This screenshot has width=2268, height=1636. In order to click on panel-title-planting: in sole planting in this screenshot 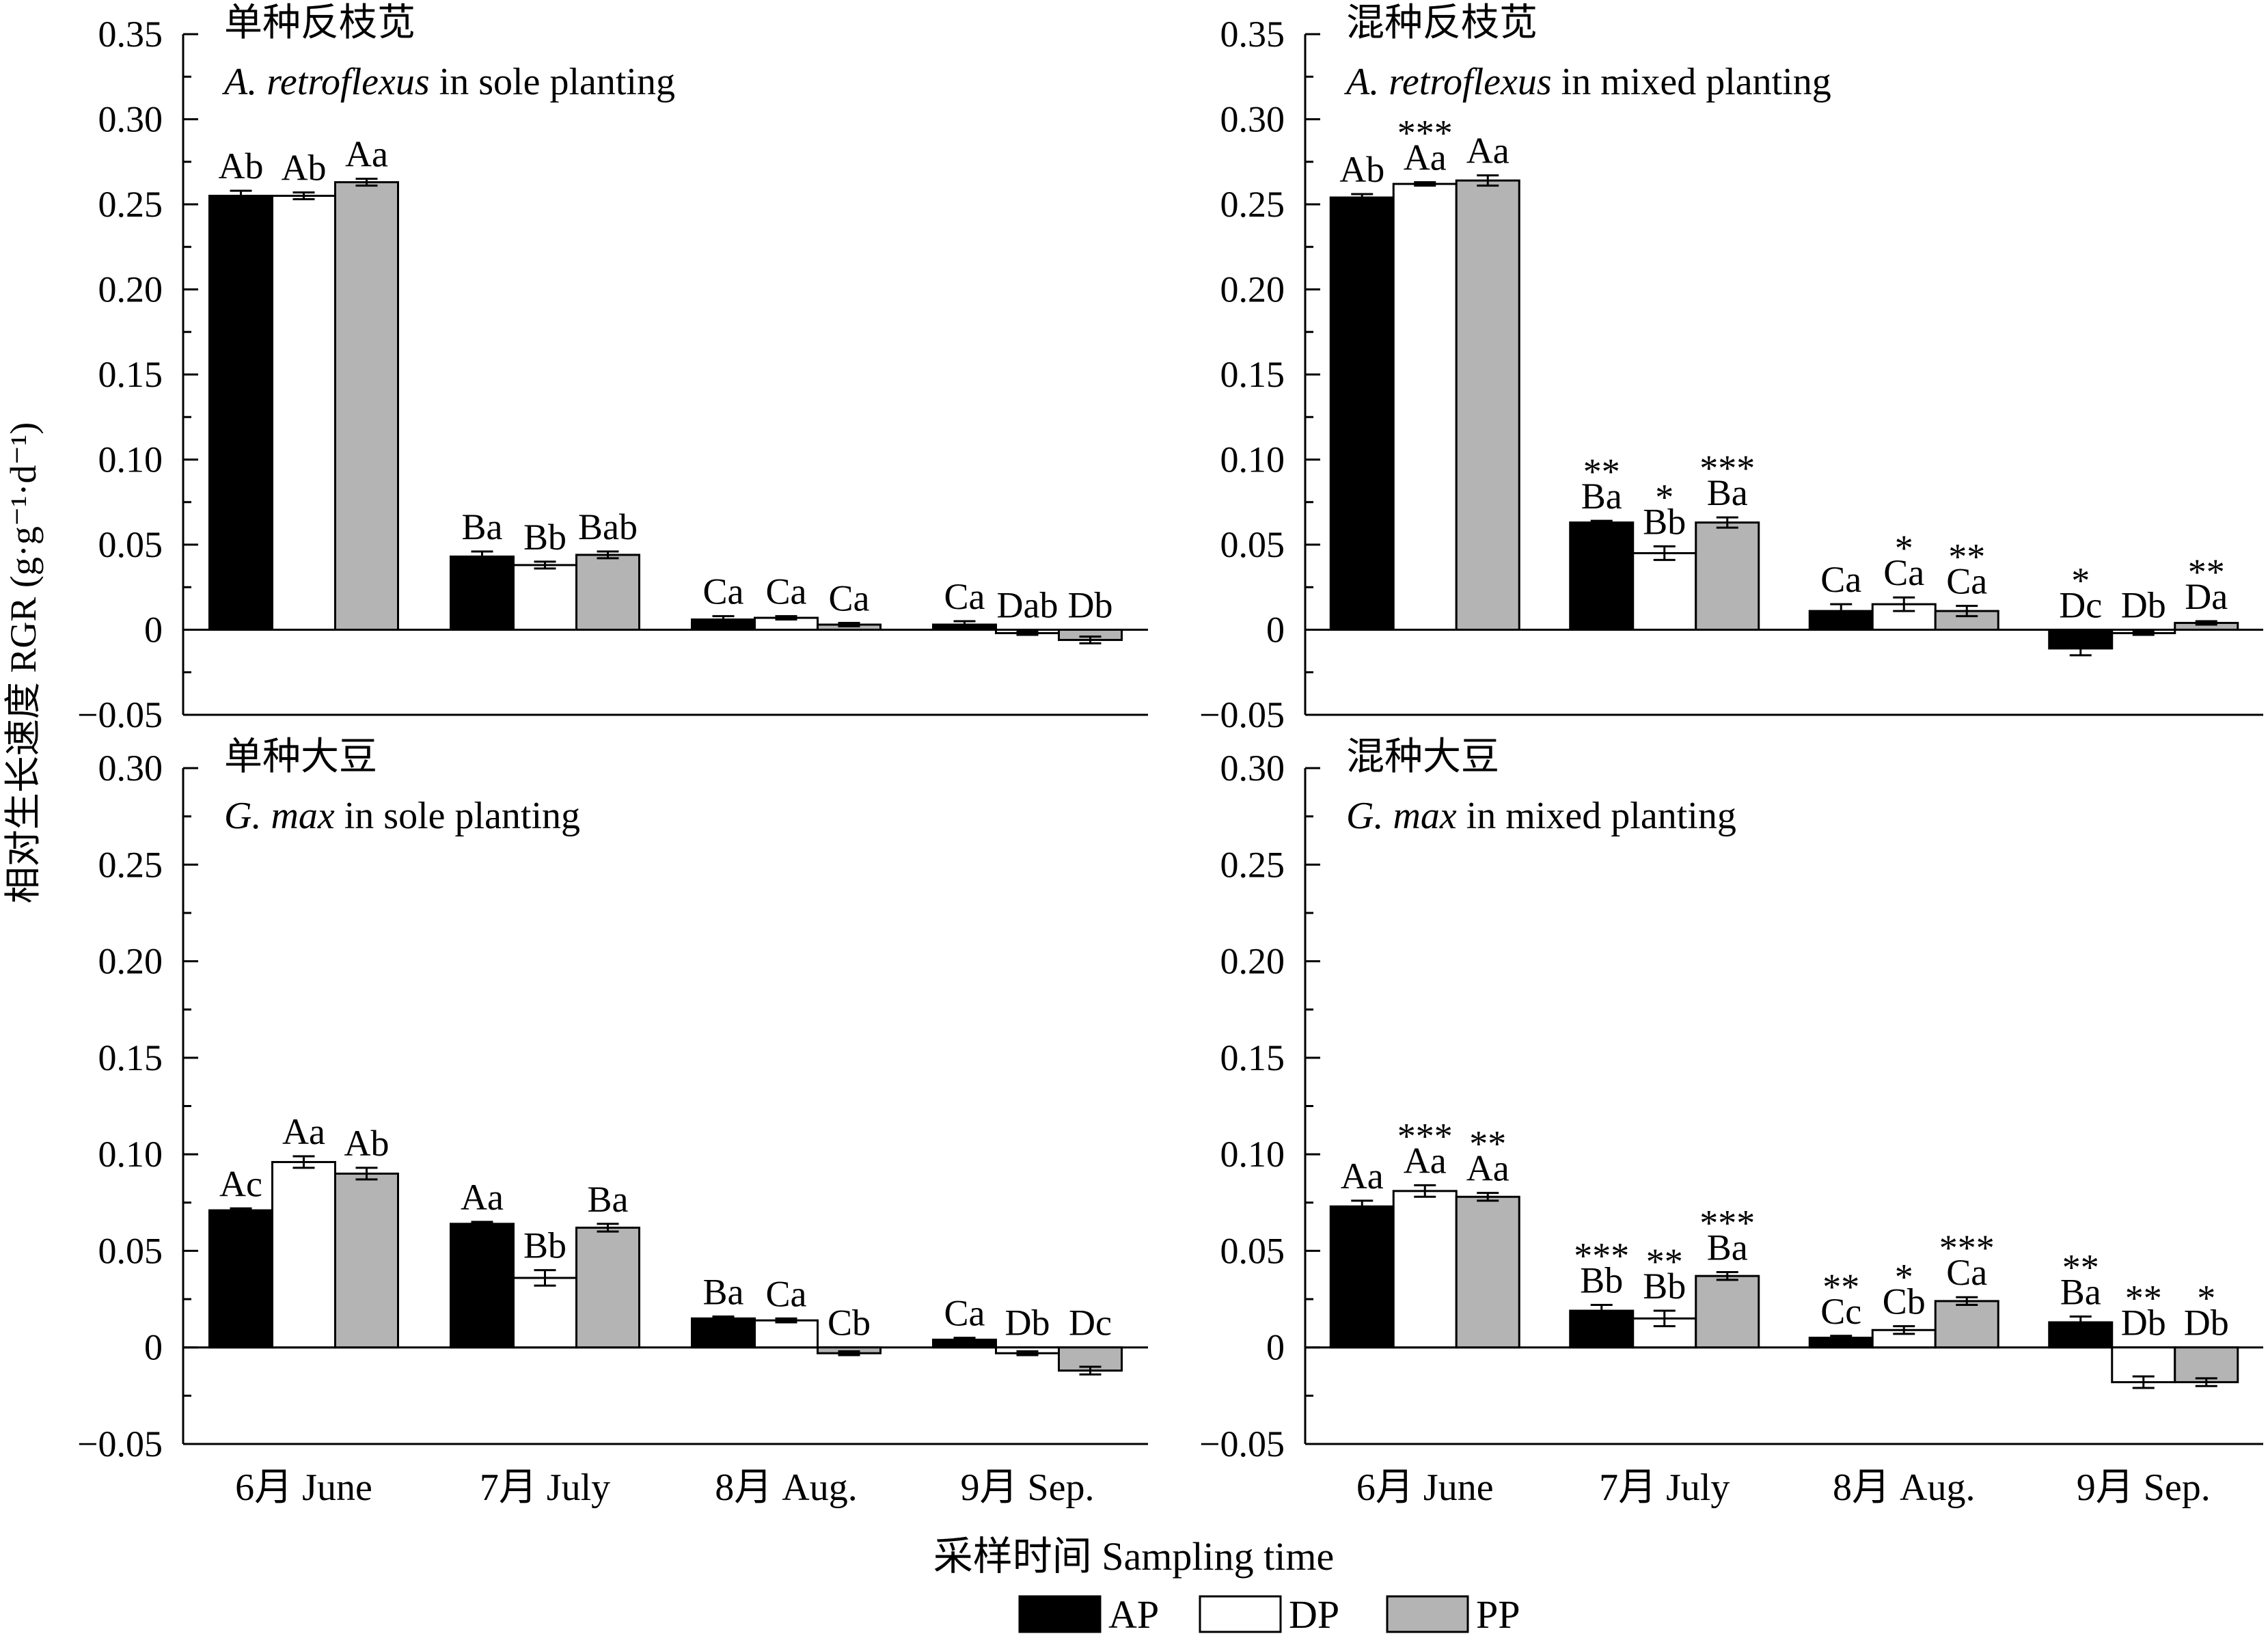, I will do `click(457, 816)`.